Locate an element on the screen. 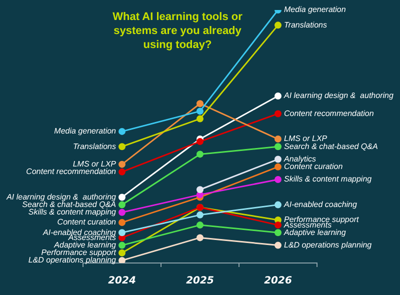 The height and width of the screenshot is (295, 400). text: Content curation is located at coordinates (86, 222).